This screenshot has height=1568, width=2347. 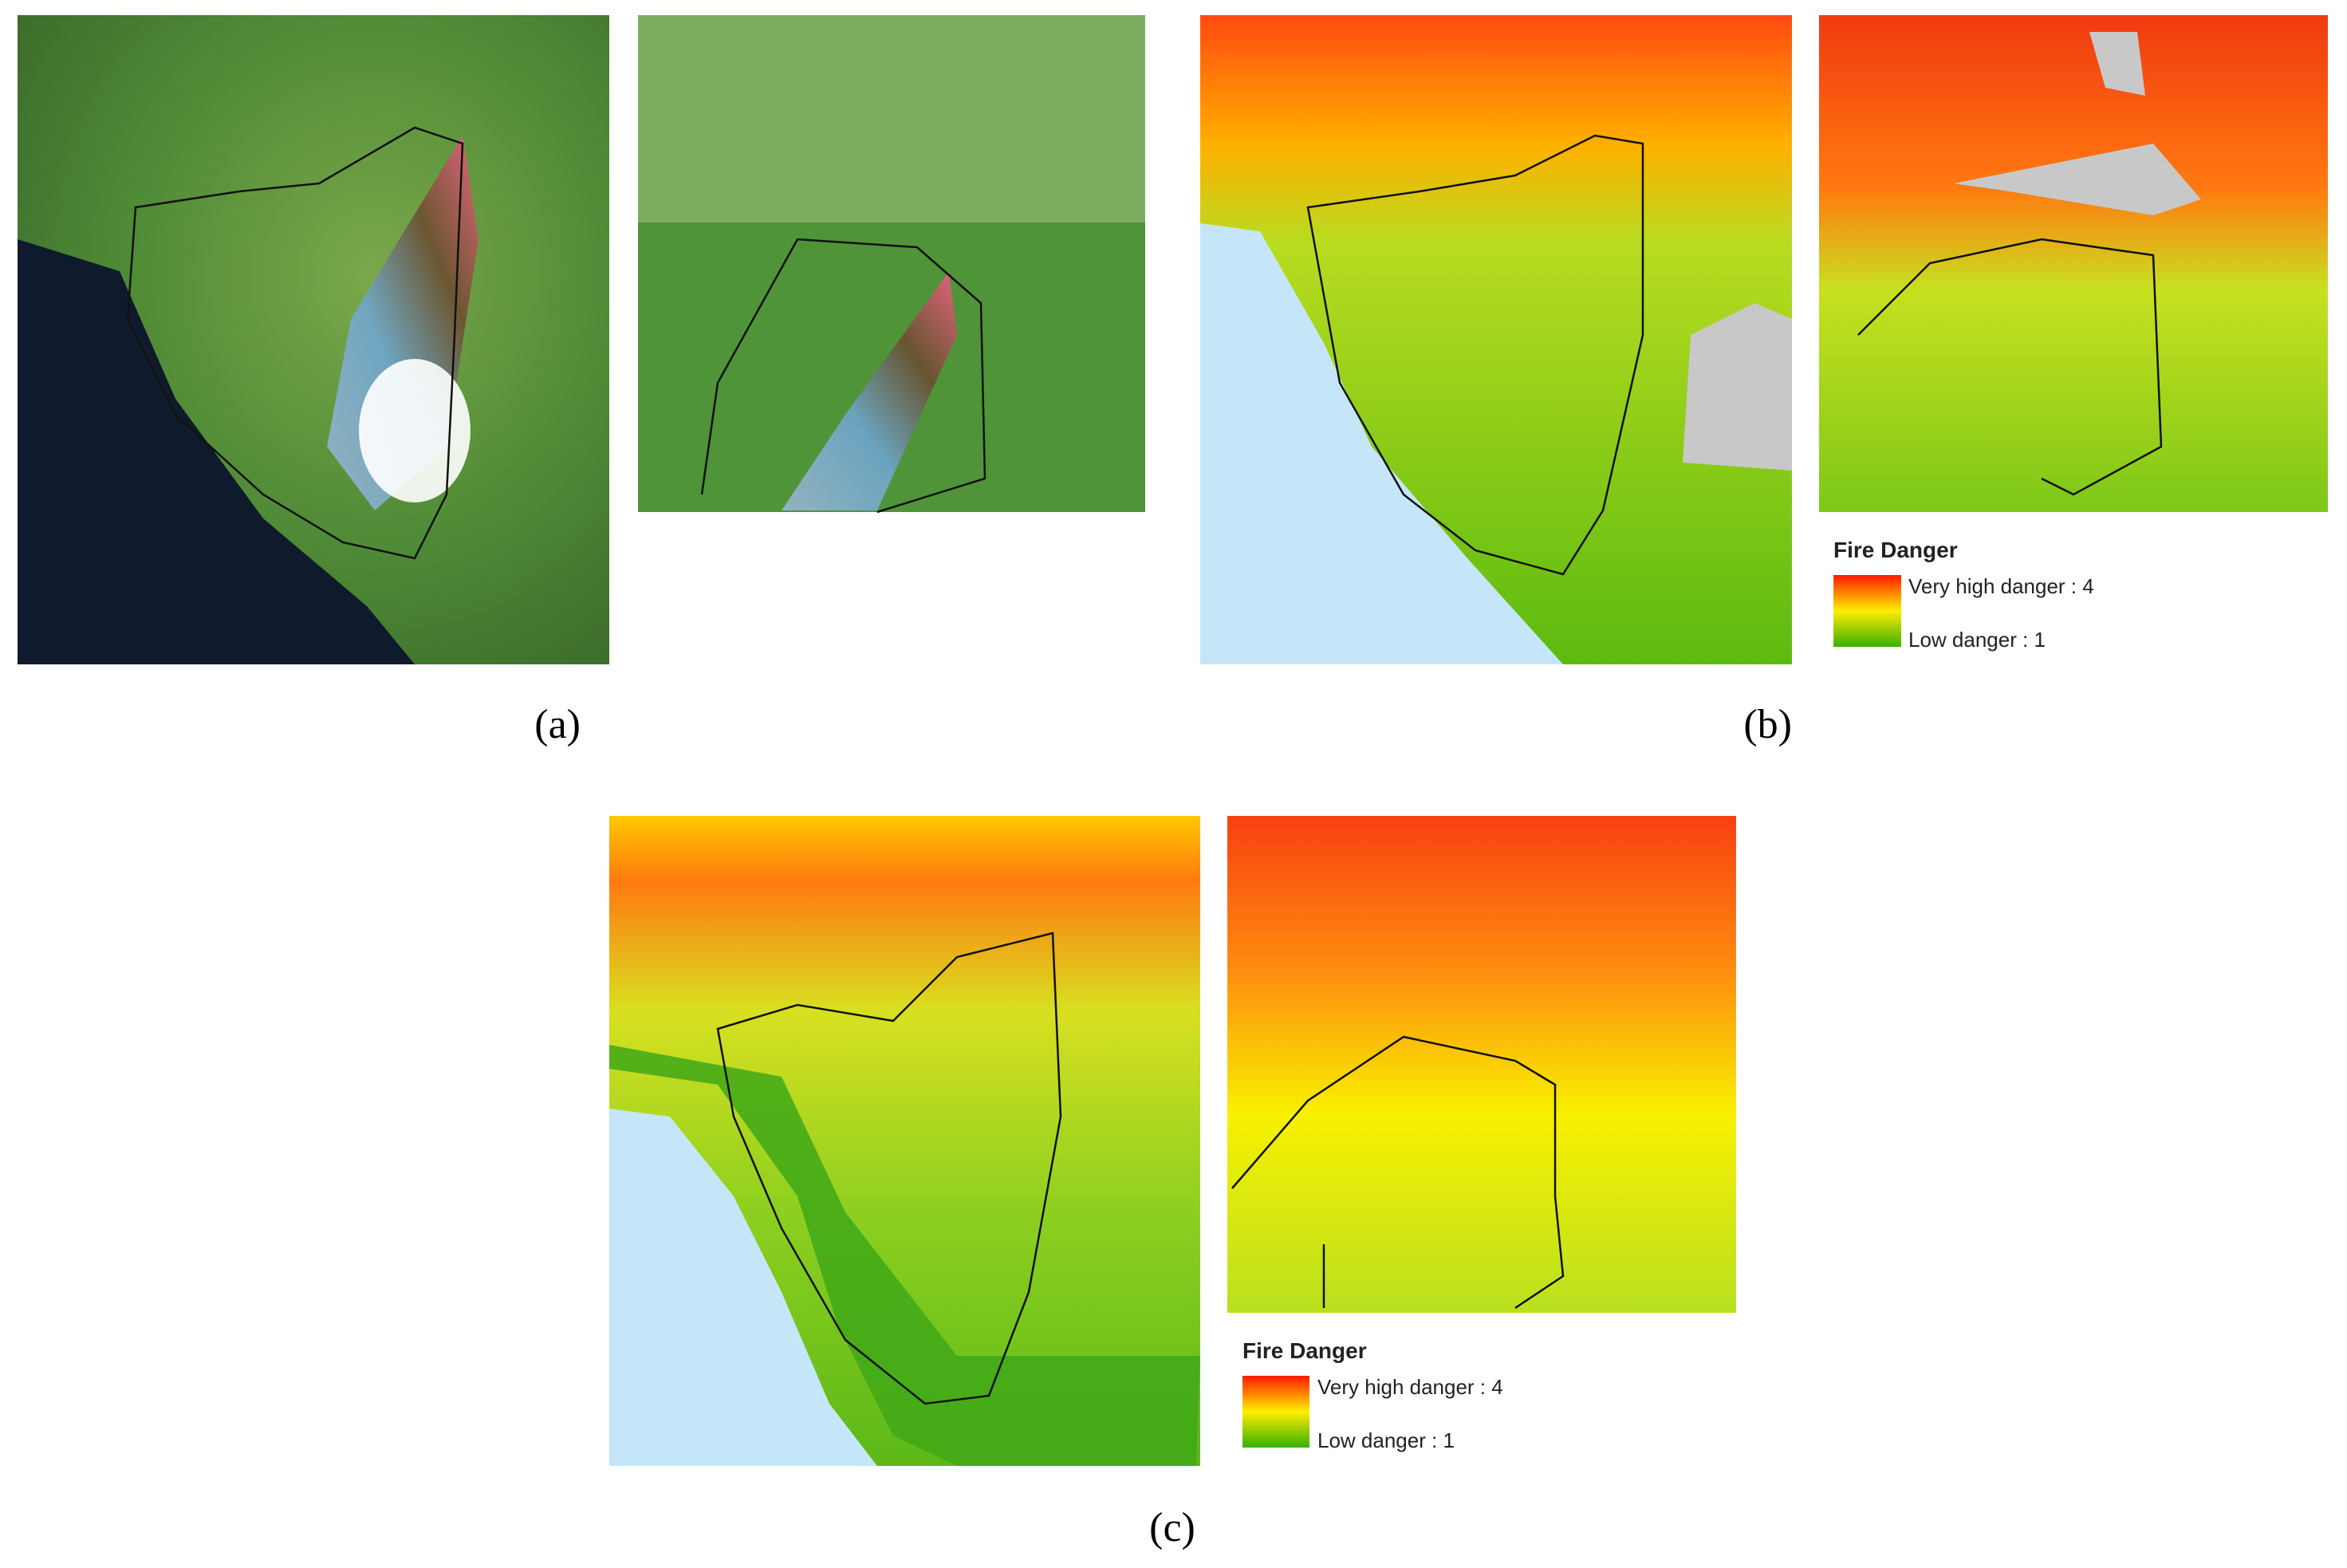 I want to click on panel-label: (c), so click(x=1172, y=1527).